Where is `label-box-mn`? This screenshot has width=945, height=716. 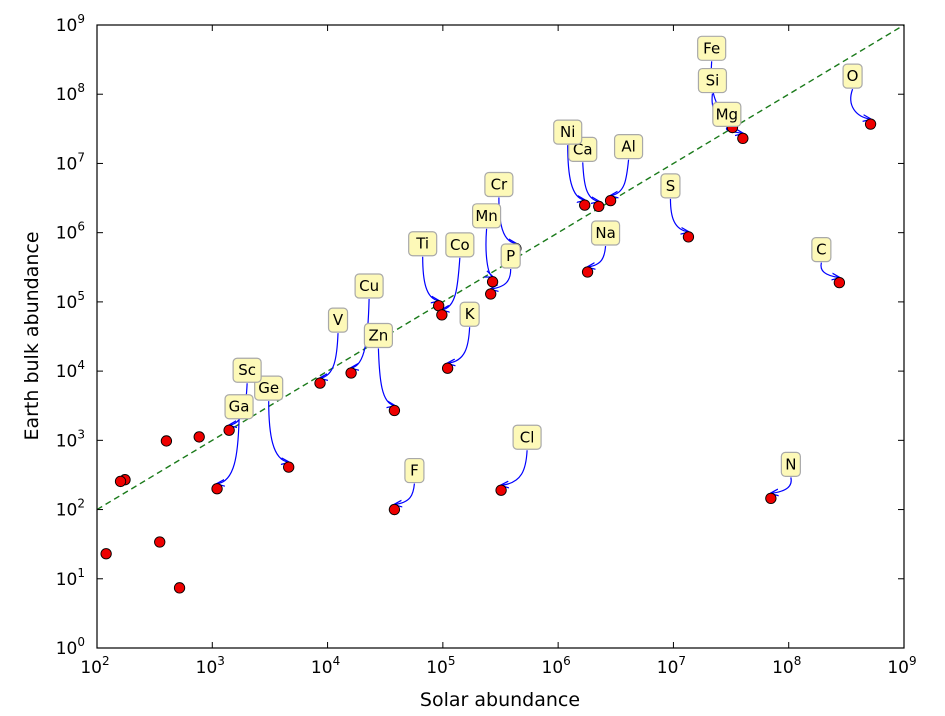
label-box-mn is located at coordinates (486, 216).